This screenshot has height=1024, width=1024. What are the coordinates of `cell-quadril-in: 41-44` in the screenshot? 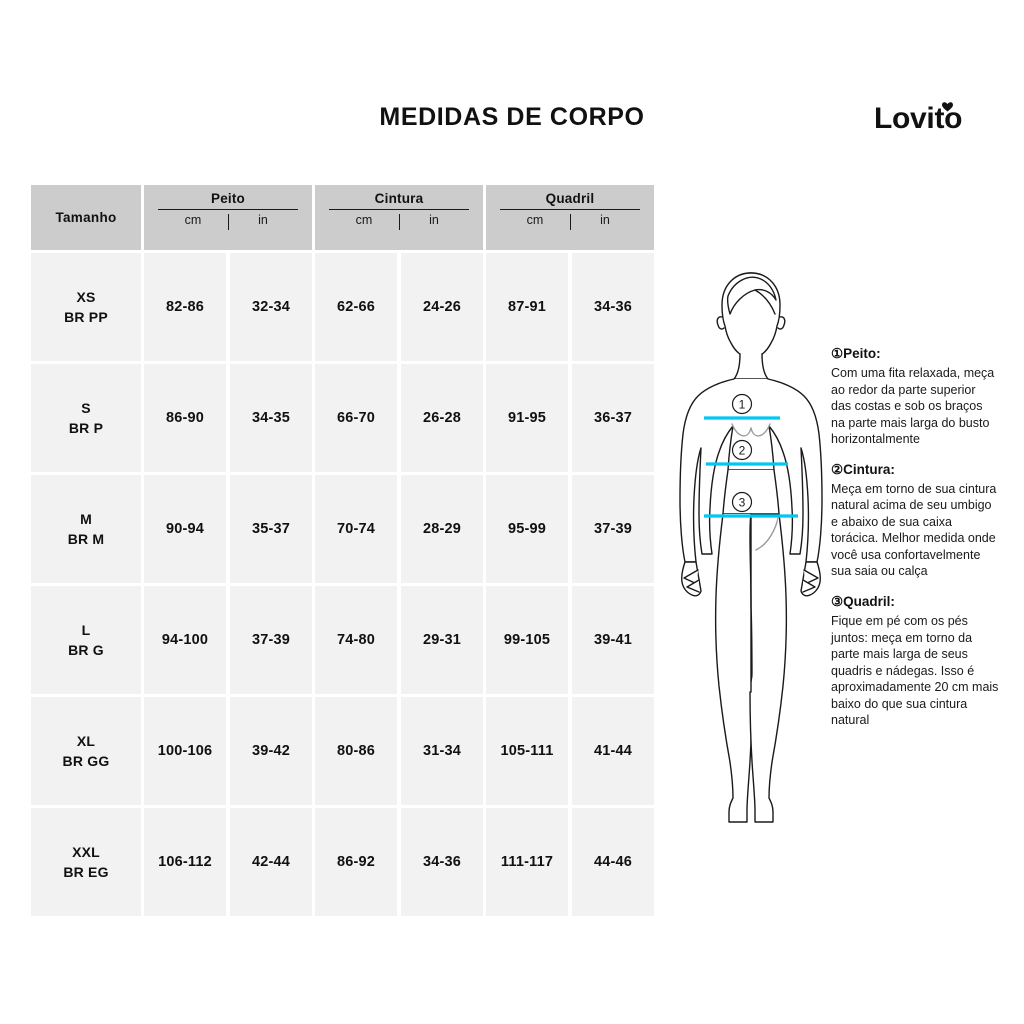 It's located at (613, 751).